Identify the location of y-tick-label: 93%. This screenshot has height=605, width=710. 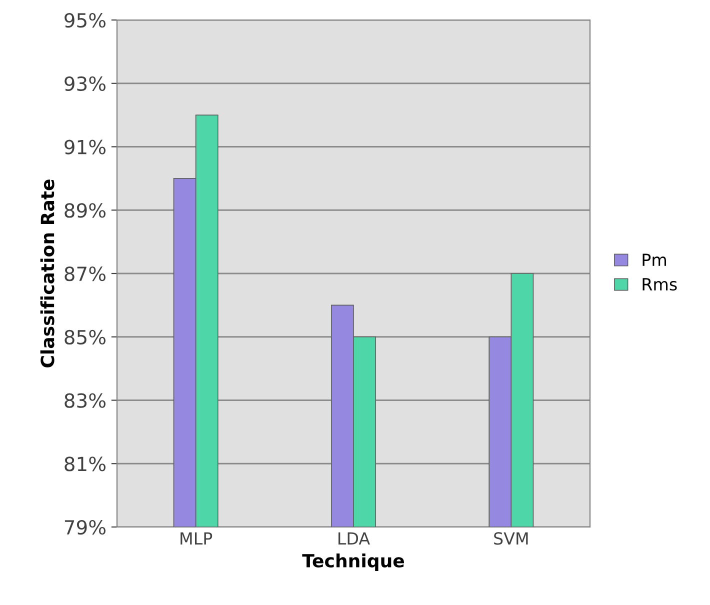
(85, 84).